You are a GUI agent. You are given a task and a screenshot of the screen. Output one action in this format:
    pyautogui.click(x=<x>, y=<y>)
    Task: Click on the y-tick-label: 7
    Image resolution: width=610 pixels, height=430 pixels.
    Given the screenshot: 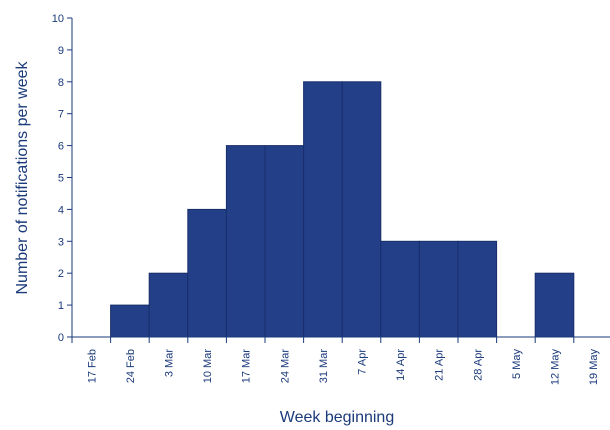 What is the action you would take?
    pyautogui.click(x=61, y=115)
    